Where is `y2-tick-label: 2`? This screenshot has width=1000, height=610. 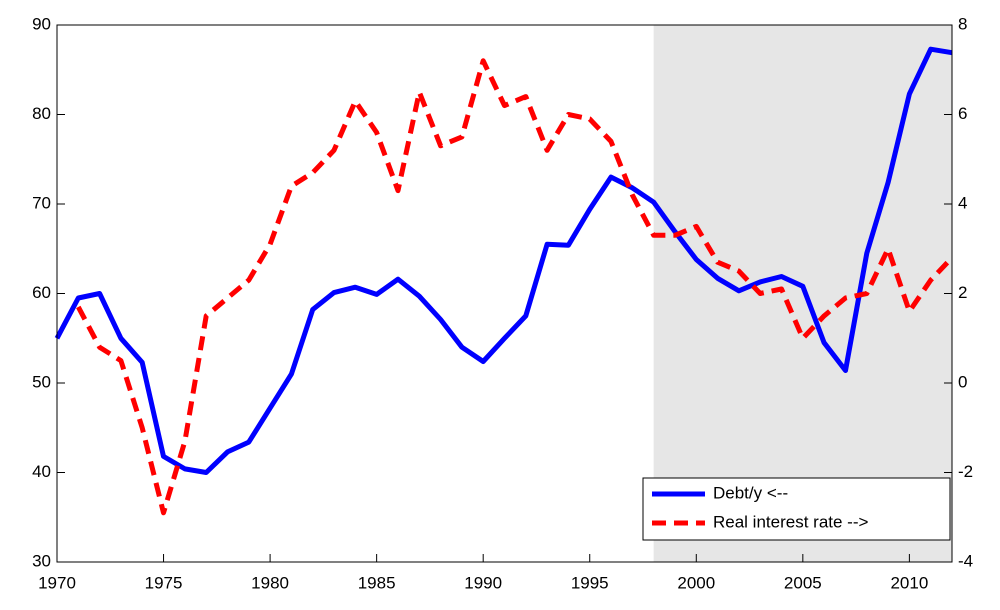
y2-tick-label: 2 is located at coordinates (962, 292).